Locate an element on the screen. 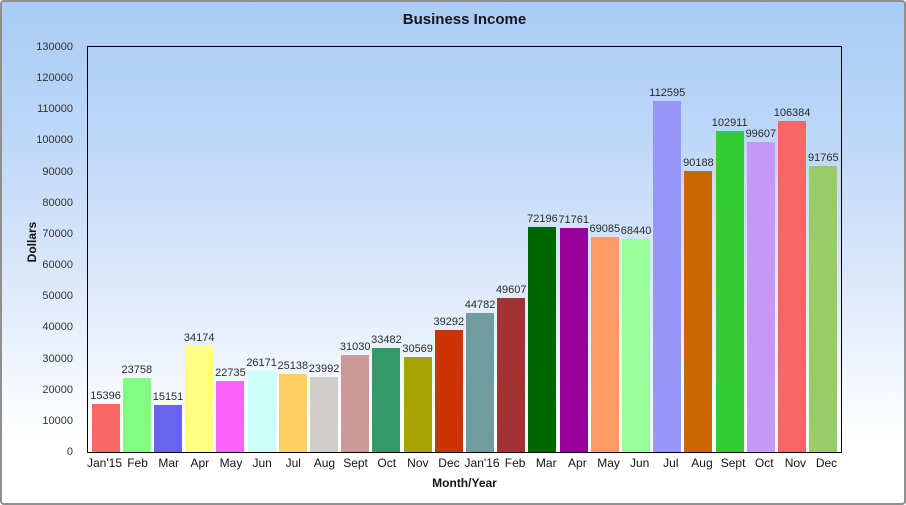 This screenshot has height=505, width=906. bar-value-label: 102911 is located at coordinates (729, 123).